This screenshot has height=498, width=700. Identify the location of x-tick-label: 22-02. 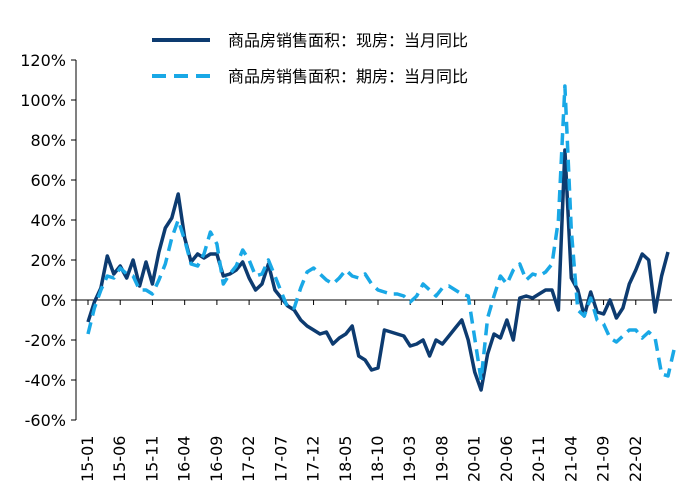
(635, 459).